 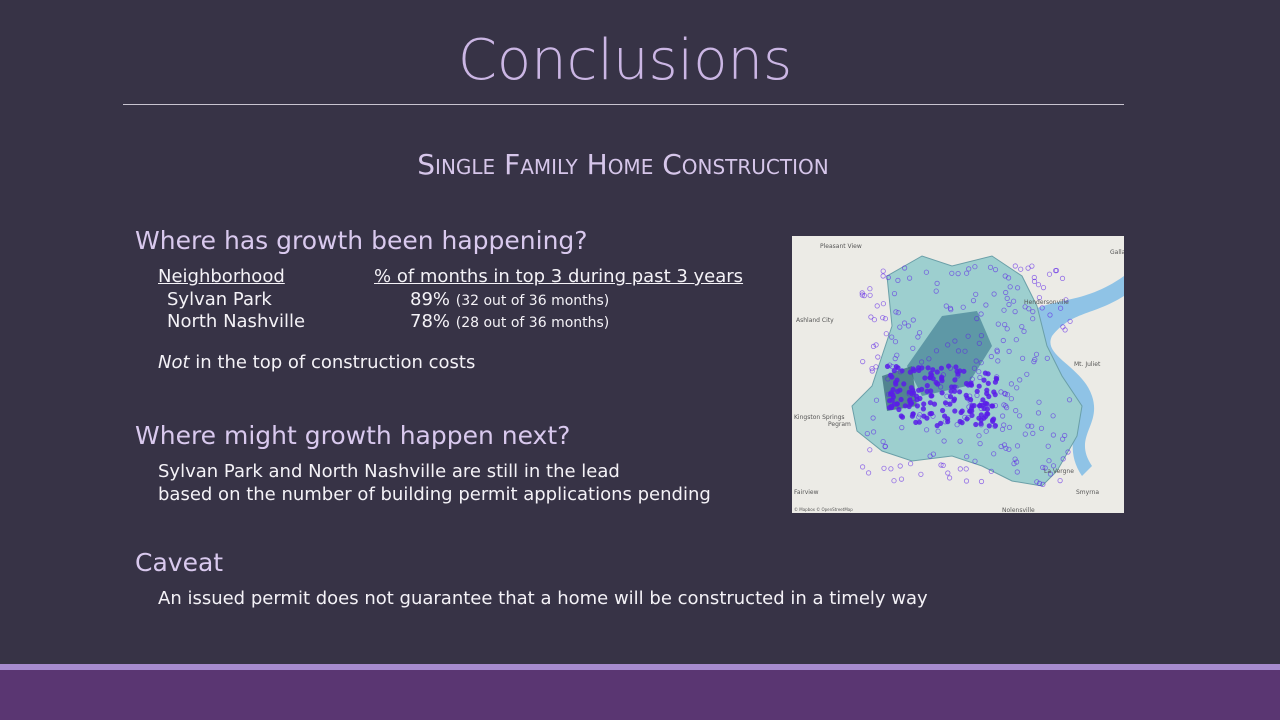 What do you see at coordinates (625, 60) in the screenshot?
I see `title: Conclusions` at bounding box center [625, 60].